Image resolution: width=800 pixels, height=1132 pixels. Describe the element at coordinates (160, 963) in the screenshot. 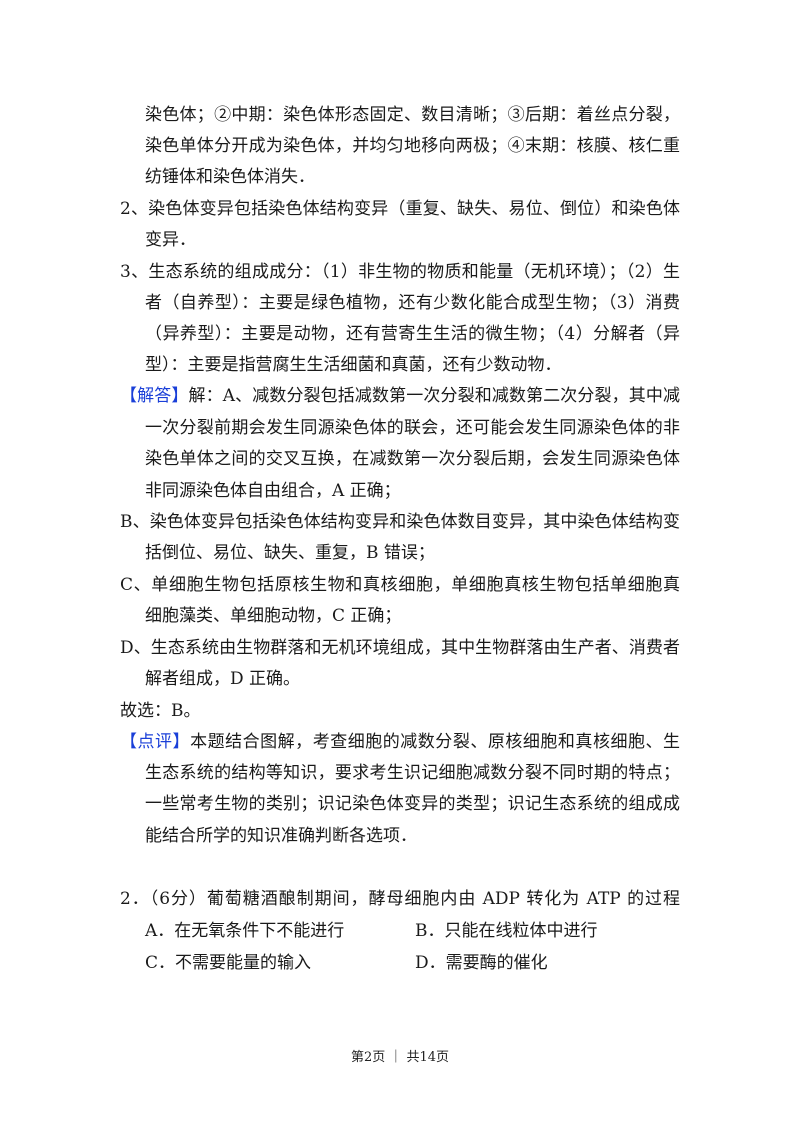

I see `option-letter: C．` at that location.